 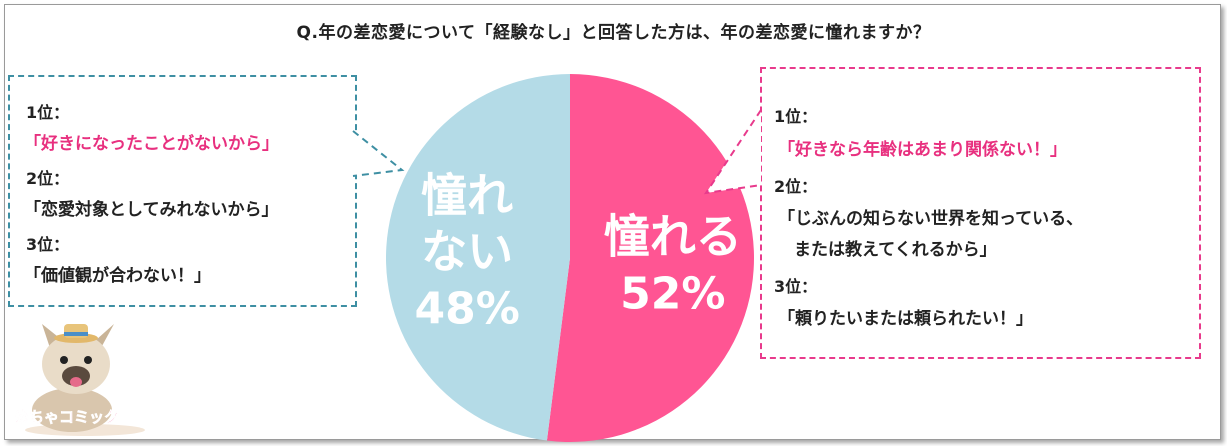 I want to click on reason-text: 「頼りたいまたは頼られたい！」, so click(x=905, y=319).